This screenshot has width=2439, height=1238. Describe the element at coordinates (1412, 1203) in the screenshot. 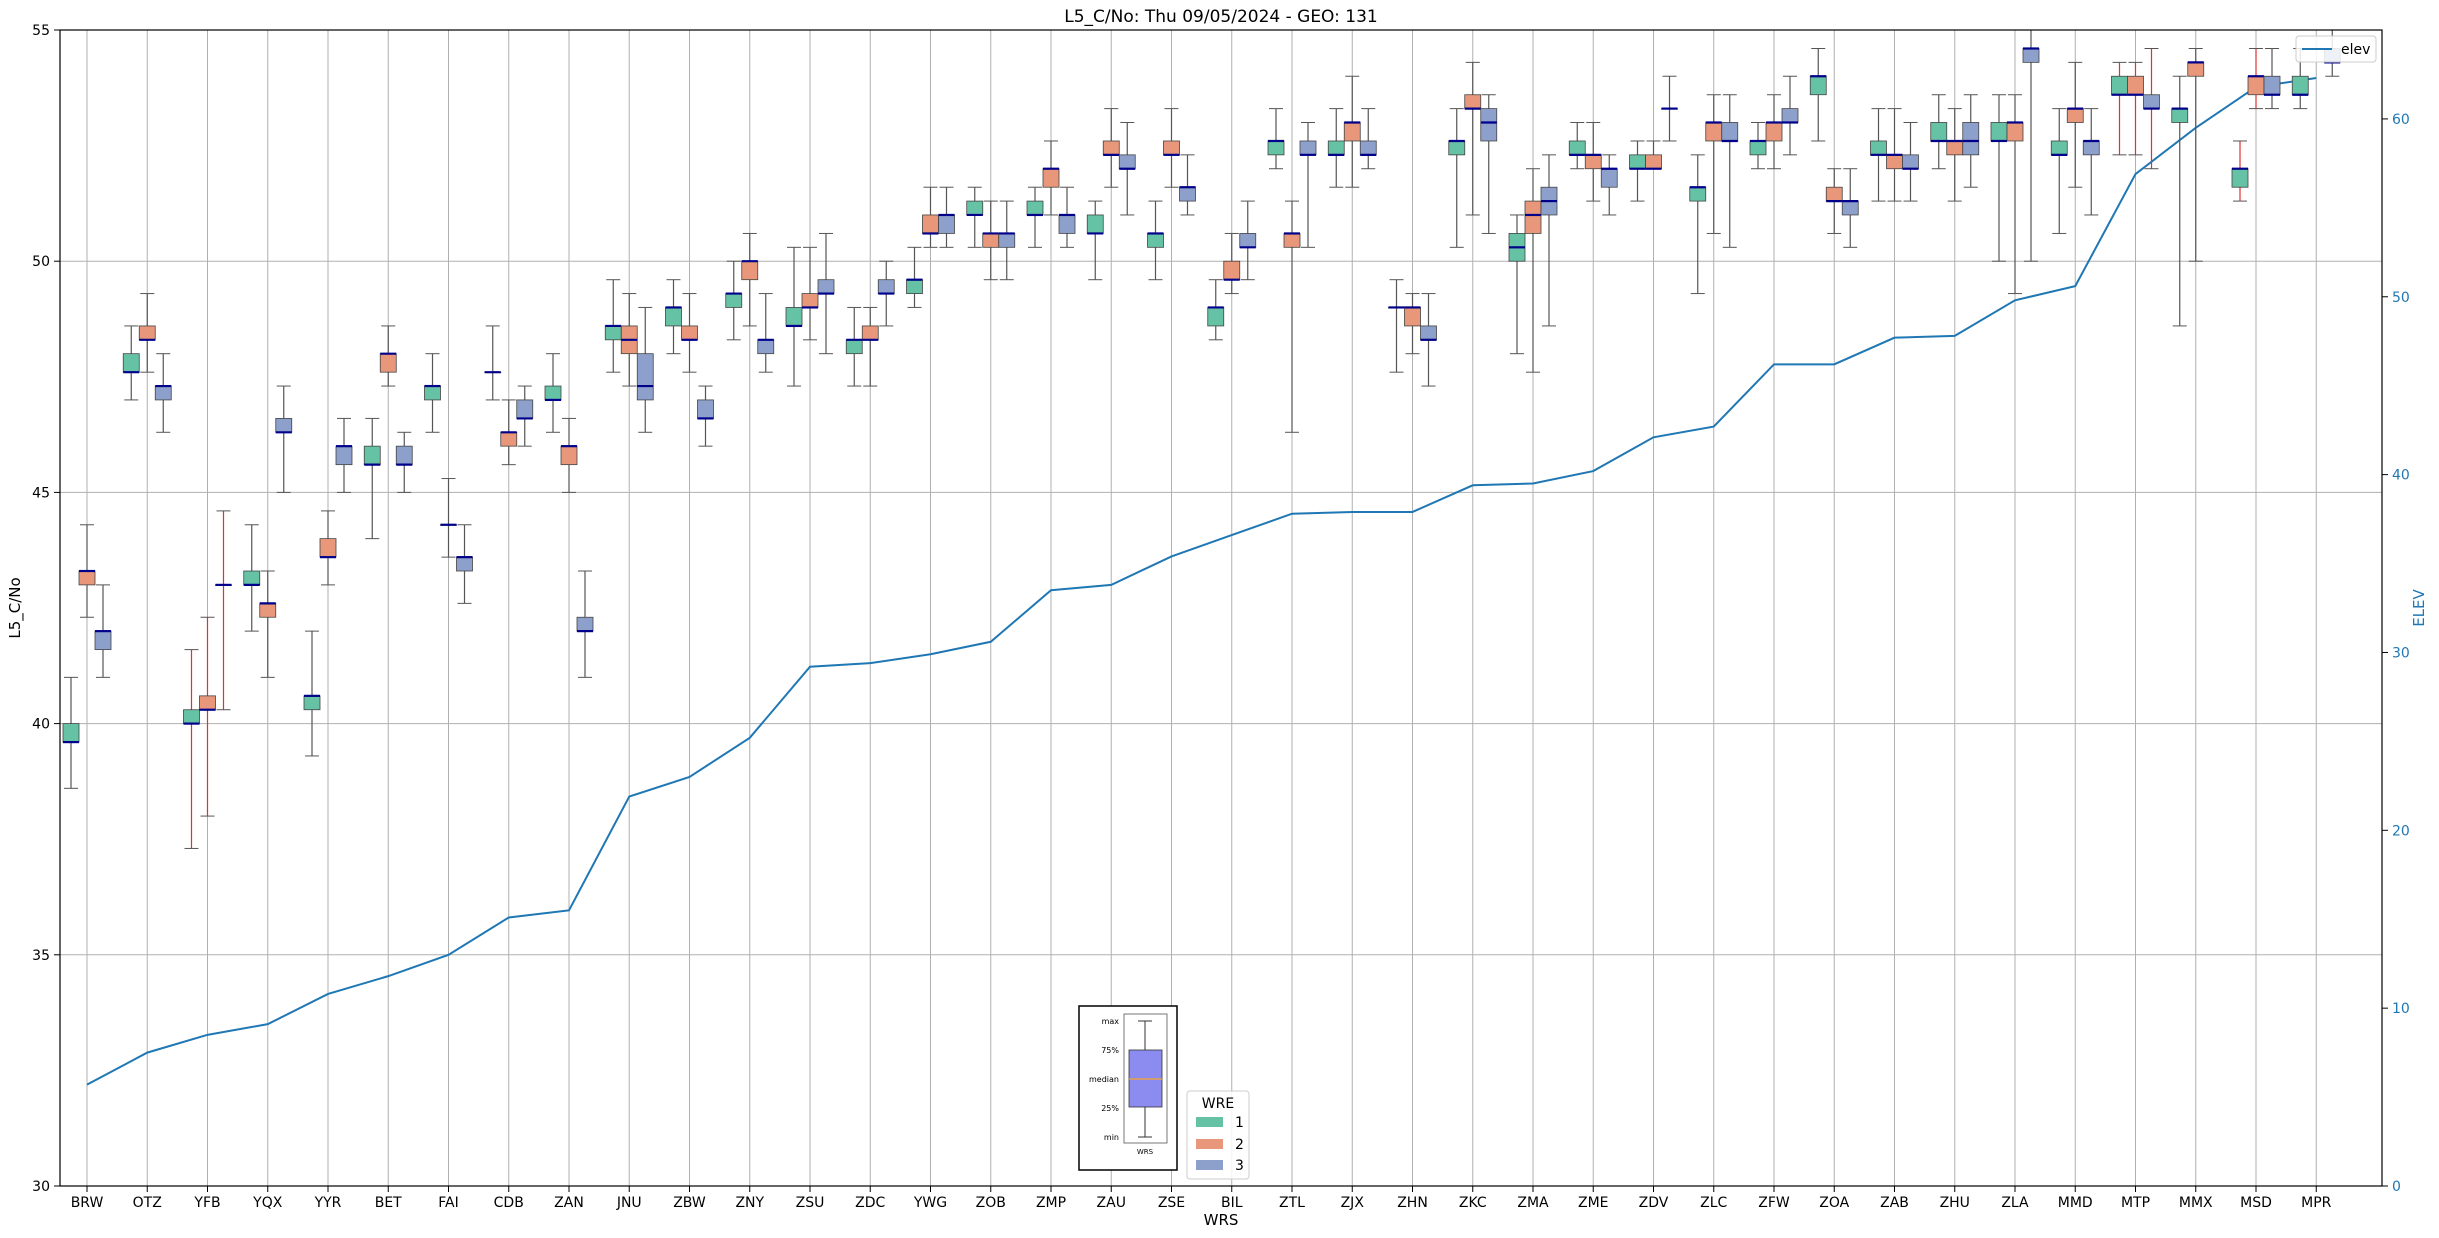

I see `x-tick-label: ZHN` at that location.